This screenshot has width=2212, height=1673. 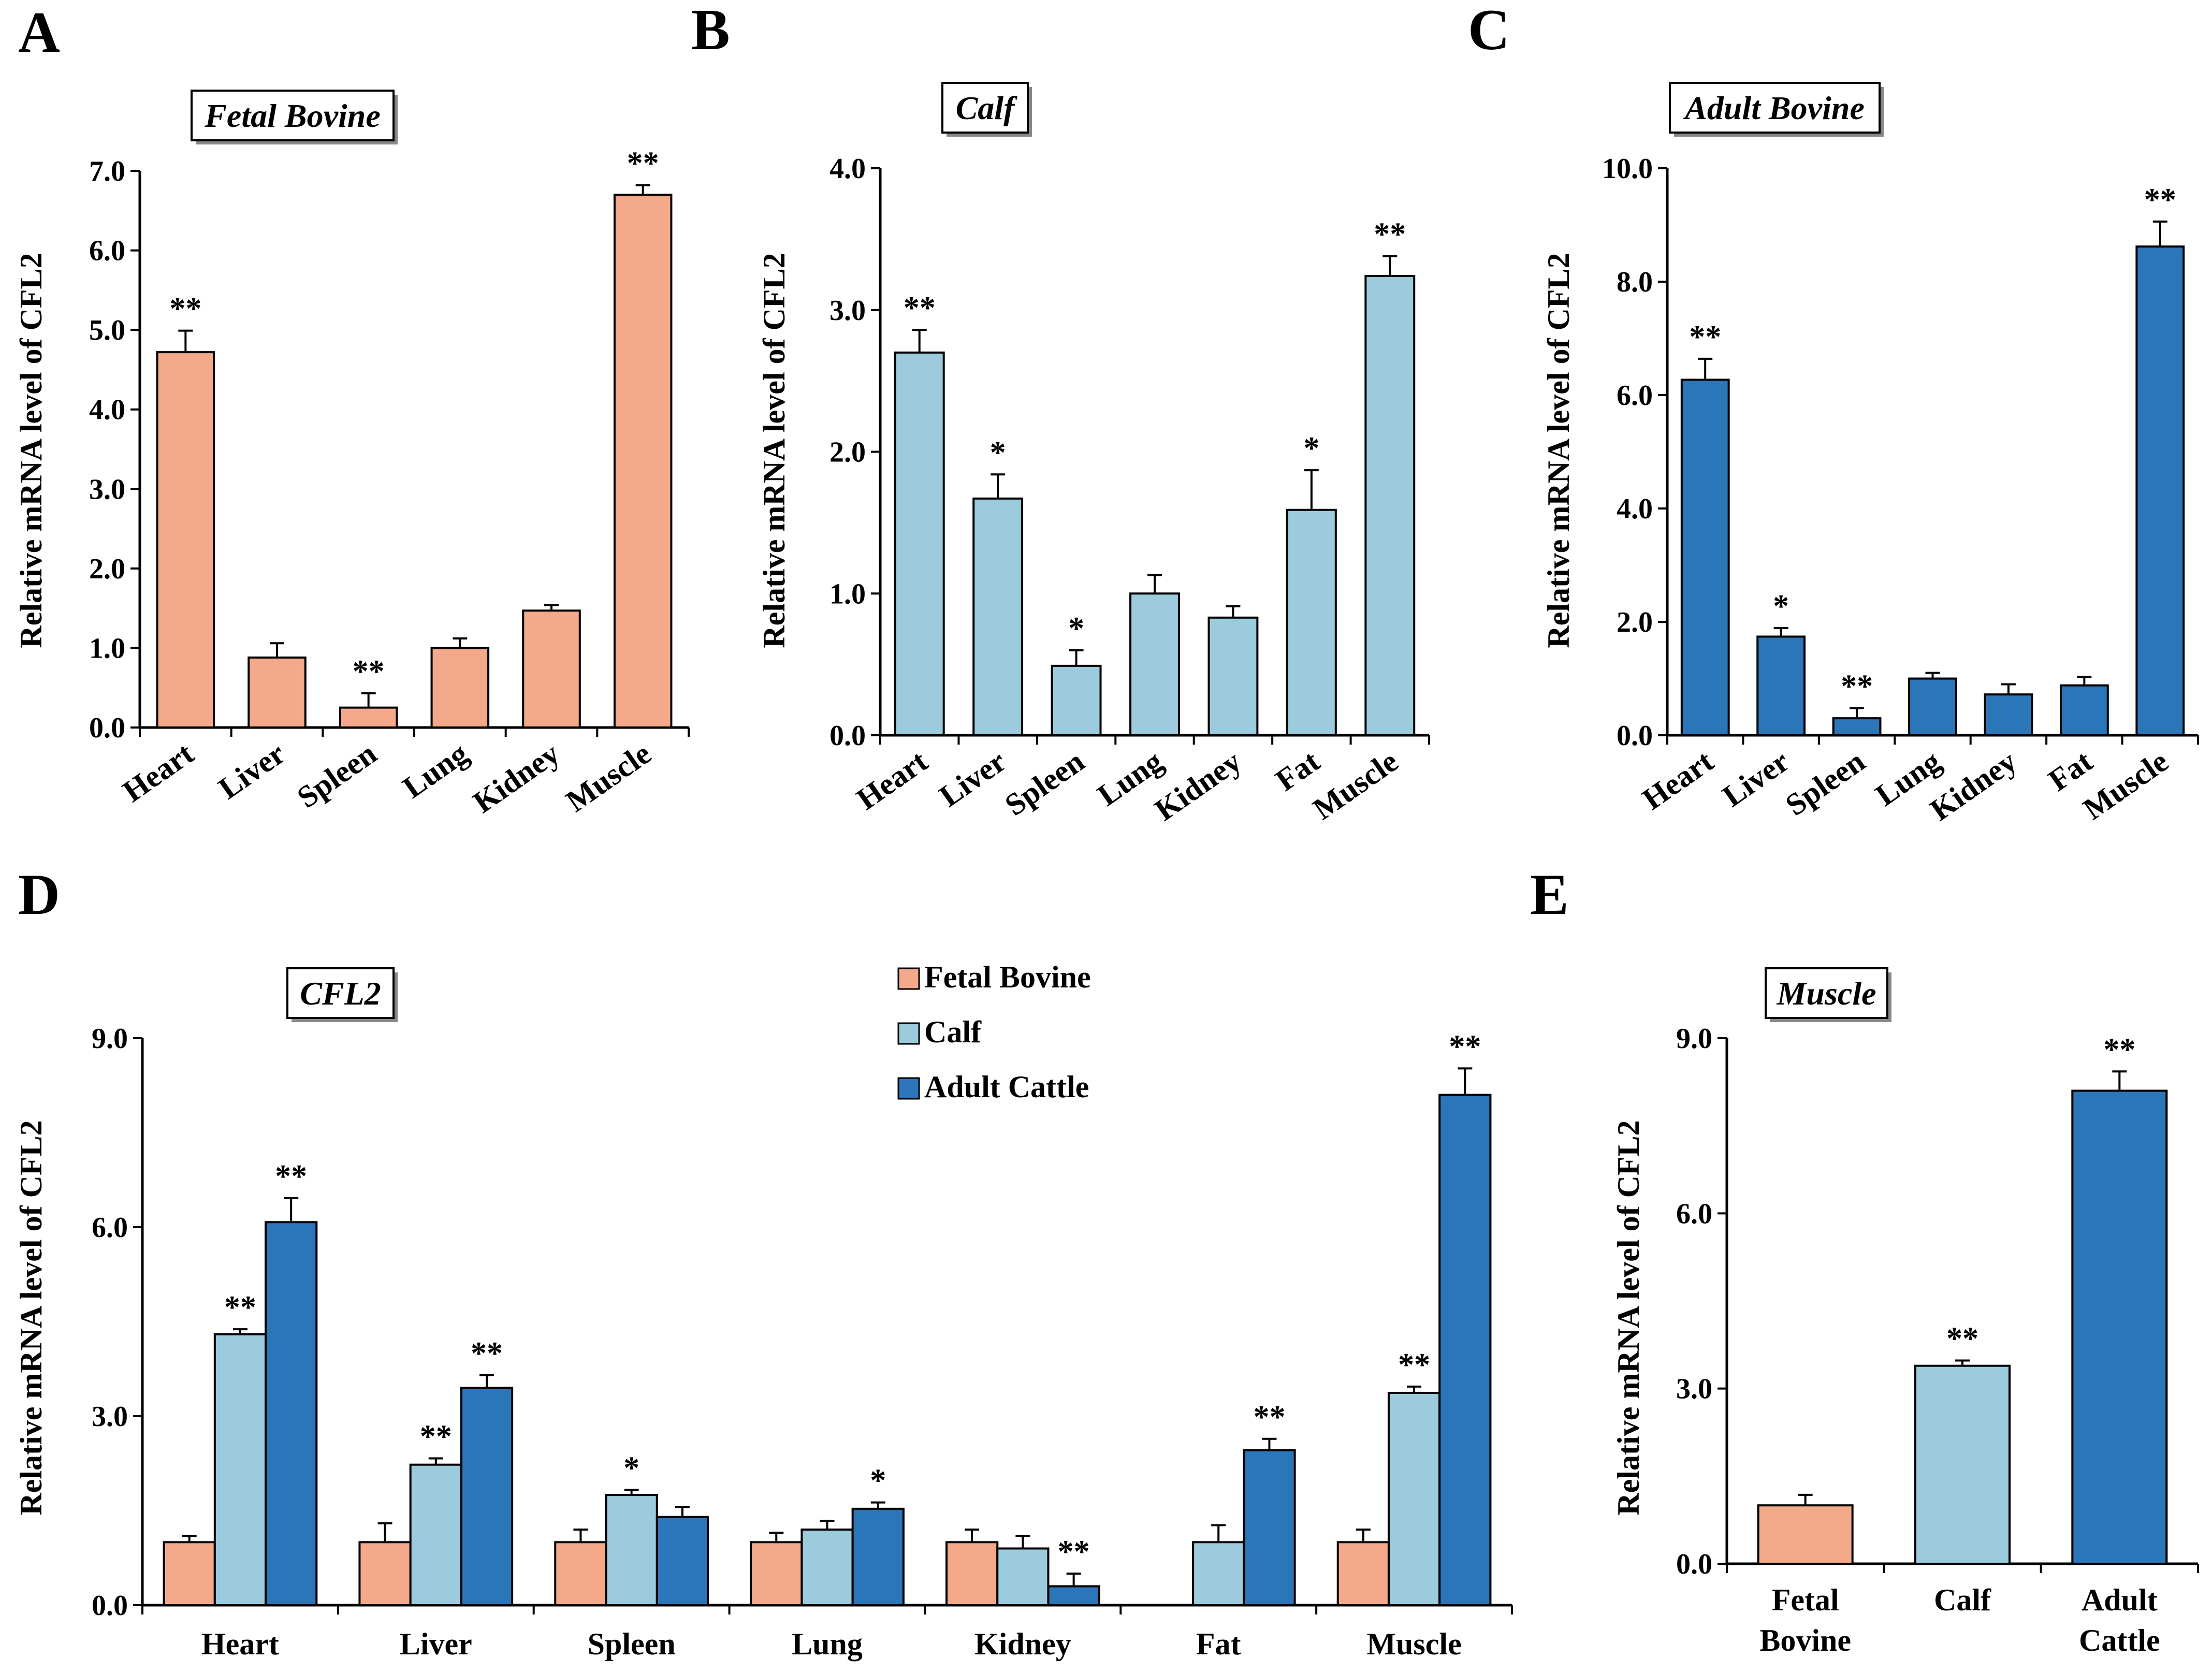 What do you see at coordinates (1962, 1600) in the screenshot?
I see `x-tick-label: Calf` at bounding box center [1962, 1600].